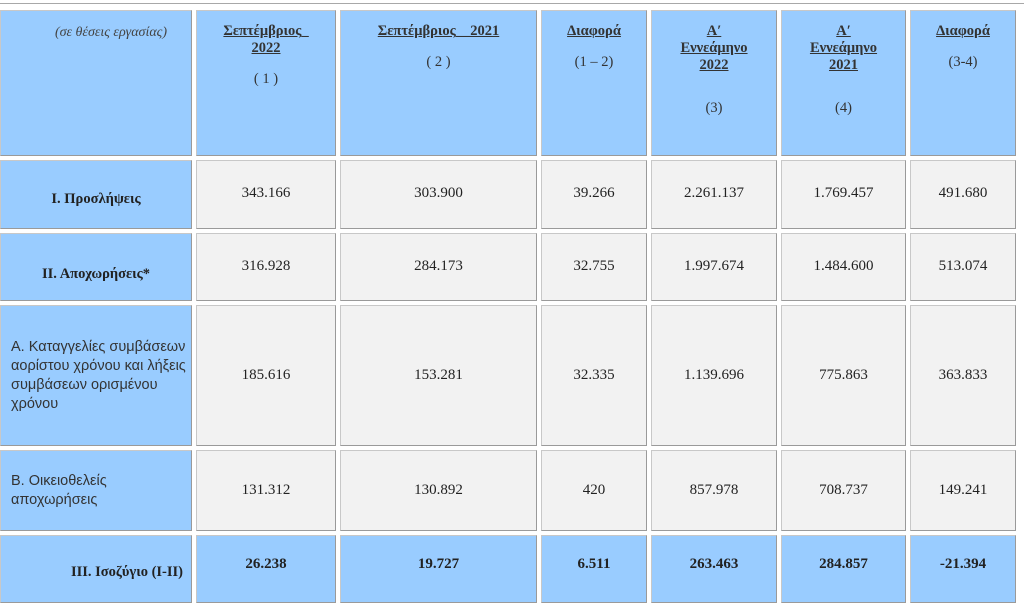 Image resolution: width=1024 pixels, height=606 pixels. I want to click on table-cell: 153.281, so click(438, 375).